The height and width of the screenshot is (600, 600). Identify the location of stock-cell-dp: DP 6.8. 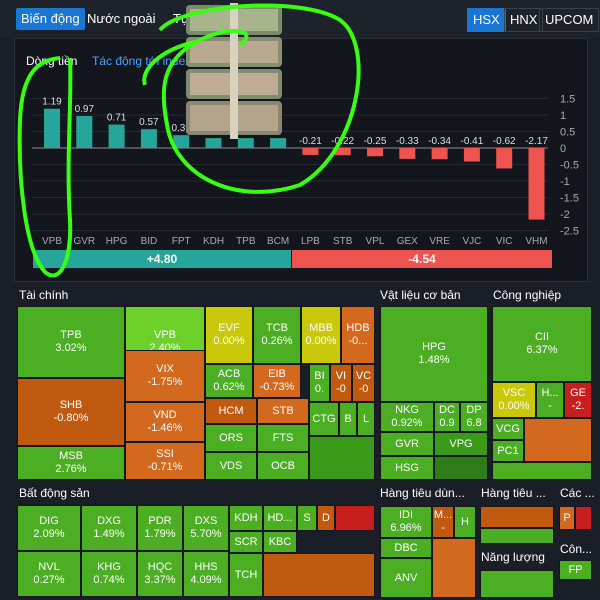
(474, 417).